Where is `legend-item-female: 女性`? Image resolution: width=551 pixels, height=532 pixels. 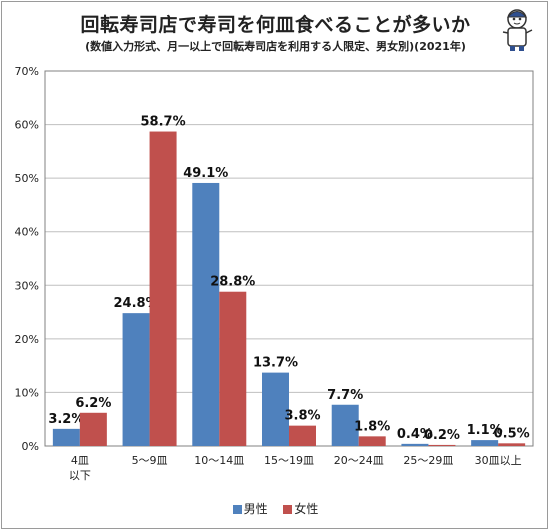 legend-item-female: 女性 is located at coordinates (300, 508).